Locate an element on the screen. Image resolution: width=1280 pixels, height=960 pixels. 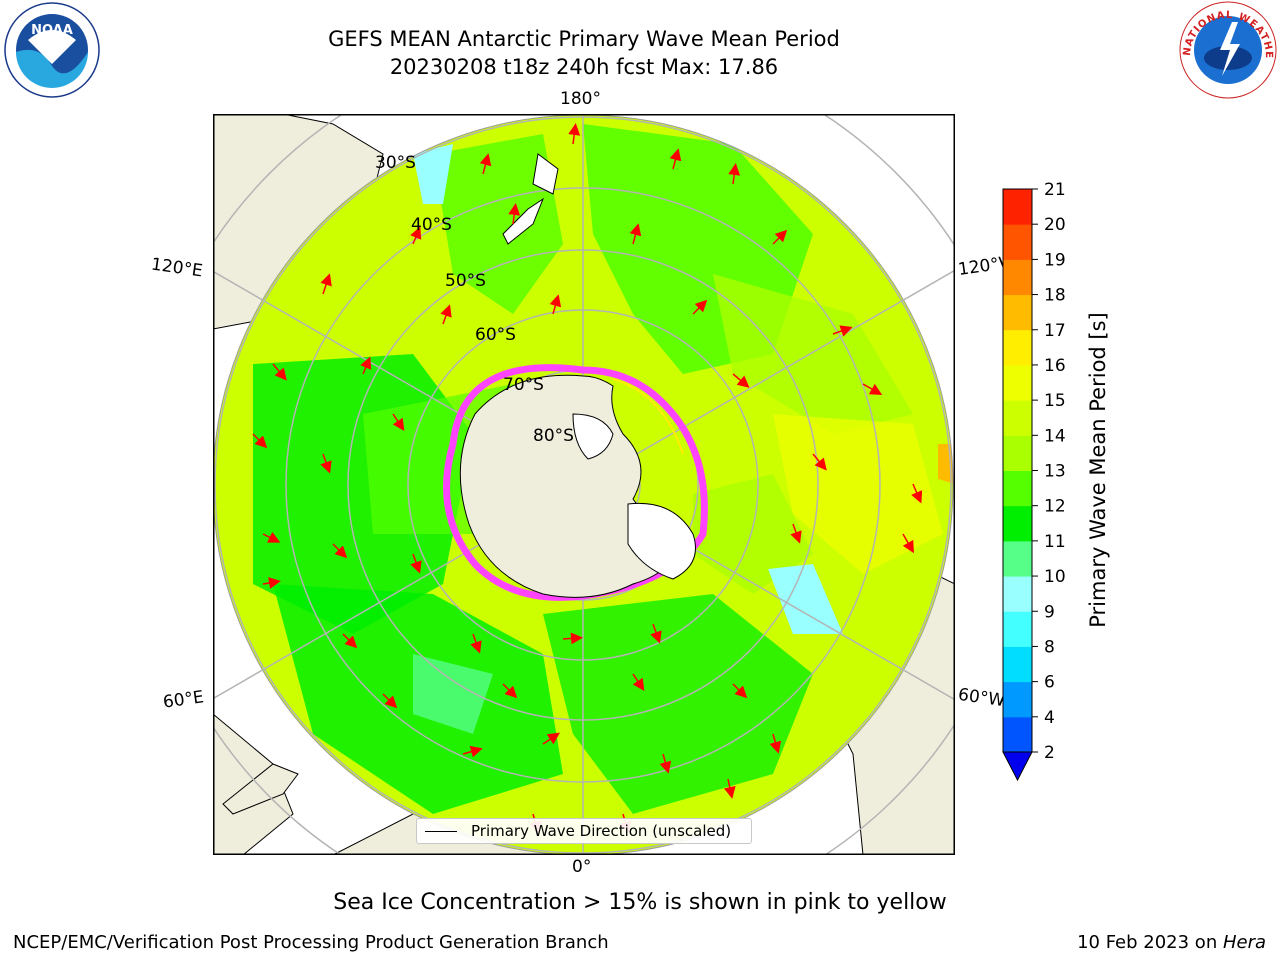
lon-label-120e: 120°E is located at coordinates (176, 268).